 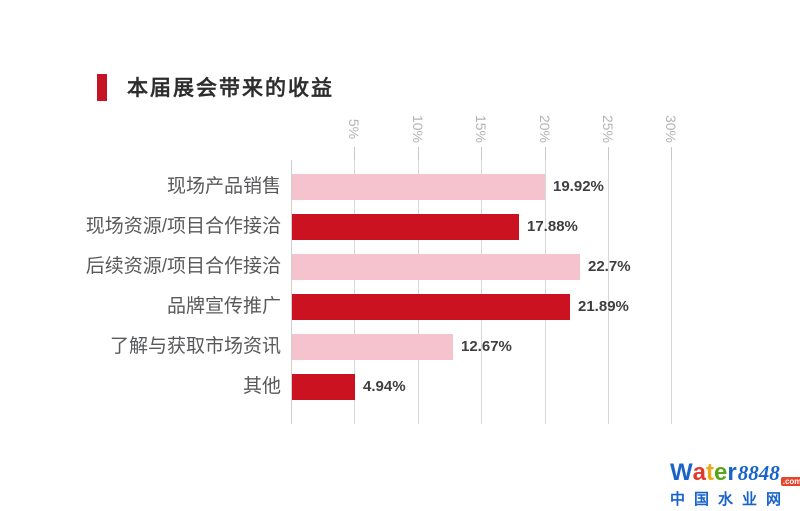 What do you see at coordinates (681, 472) in the screenshot?
I see `brand-letter: W` at bounding box center [681, 472].